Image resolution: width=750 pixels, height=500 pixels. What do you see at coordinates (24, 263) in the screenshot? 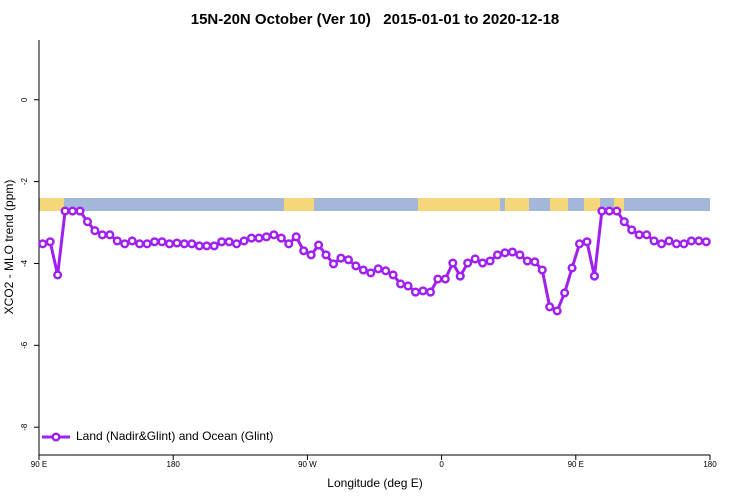
I see `y-tick-label: -4` at bounding box center [24, 263].